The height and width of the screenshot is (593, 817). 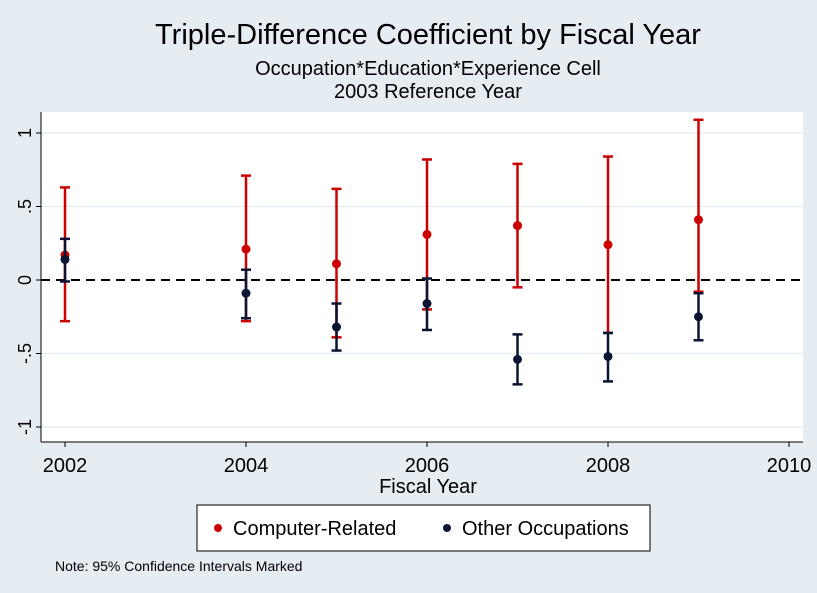 What do you see at coordinates (336, 264) in the screenshot?
I see `point-computer-related-2005` at bounding box center [336, 264].